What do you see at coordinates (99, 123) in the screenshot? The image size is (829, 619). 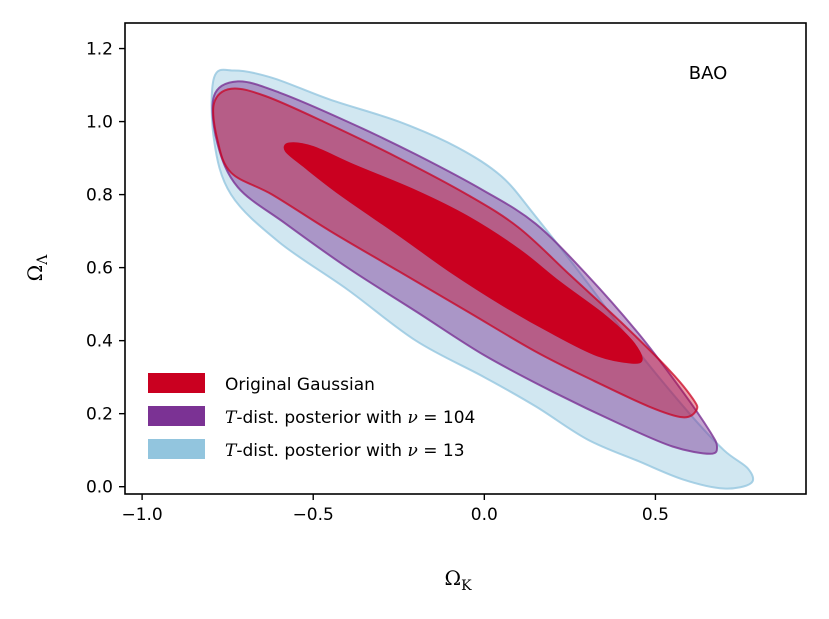 I see `y-tick-label: 1.0` at bounding box center [99, 123].